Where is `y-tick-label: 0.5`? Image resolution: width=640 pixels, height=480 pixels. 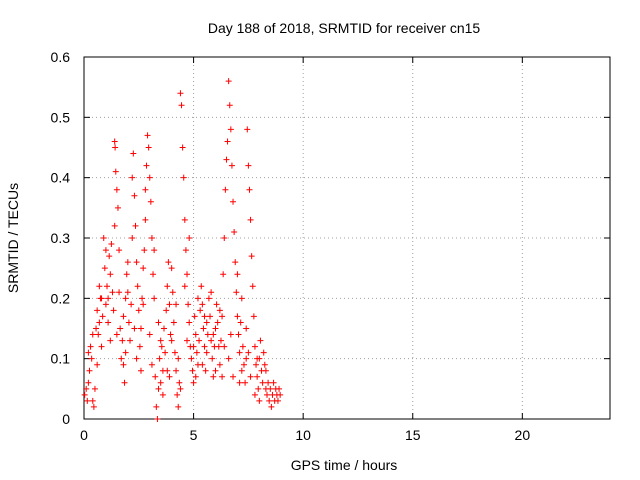 y-tick-label: 0.5 is located at coordinates (61, 117).